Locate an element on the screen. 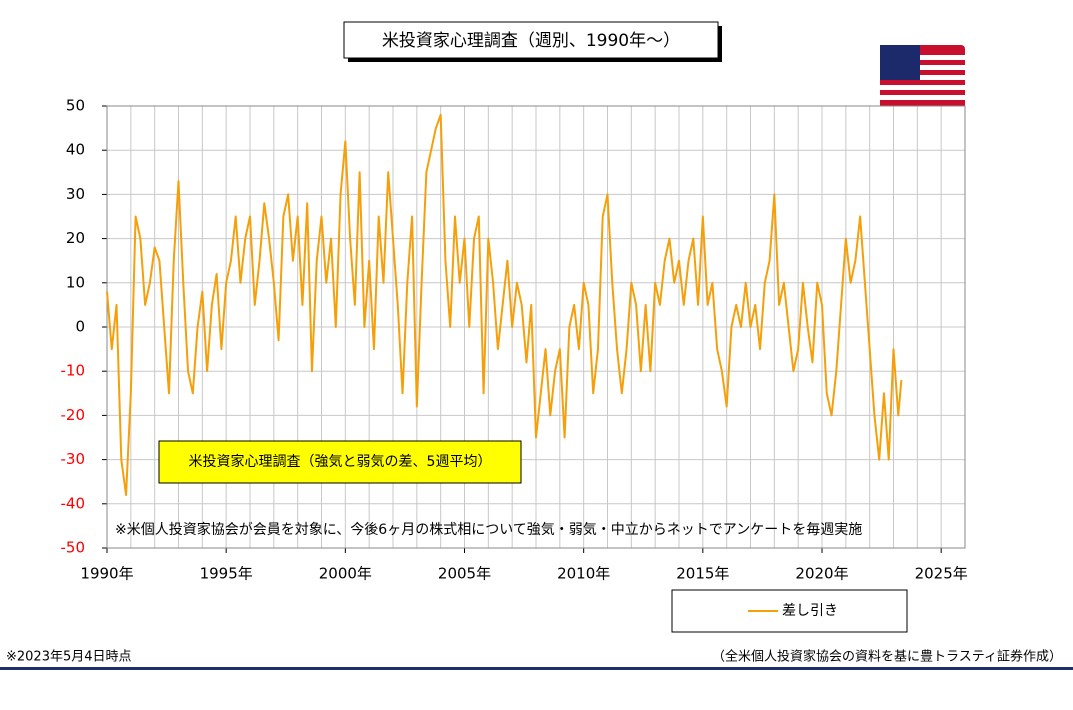  y-tick-label: 50 is located at coordinates (75, 106).